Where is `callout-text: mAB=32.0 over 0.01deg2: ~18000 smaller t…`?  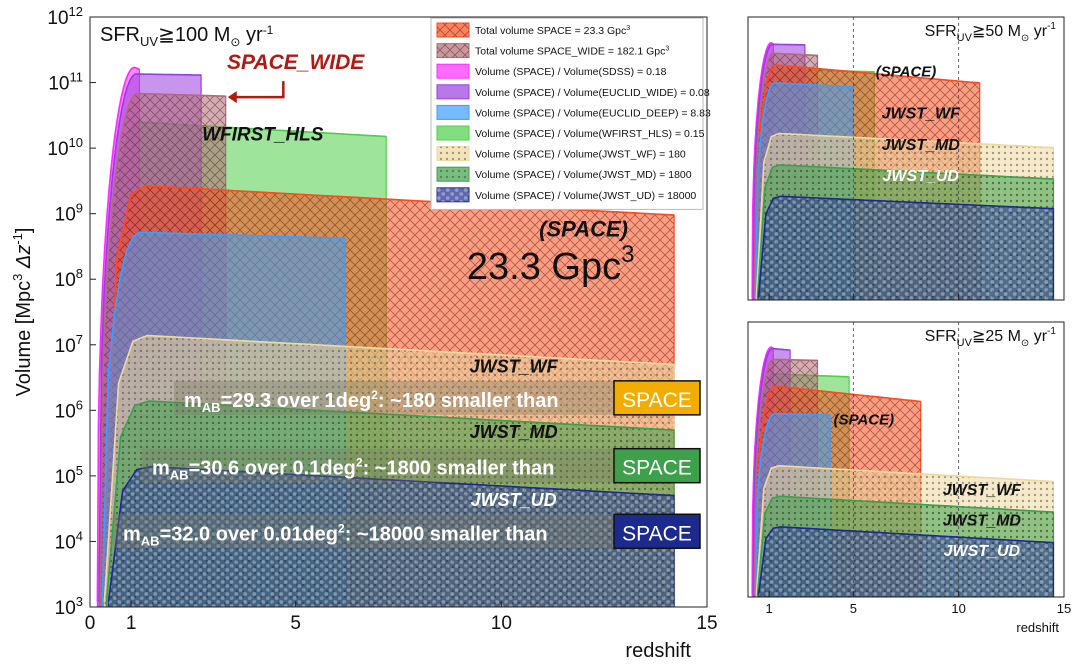
callout-text: mAB=32.0 over 0.01deg2: ~18000 smaller t… is located at coordinates (335, 534).